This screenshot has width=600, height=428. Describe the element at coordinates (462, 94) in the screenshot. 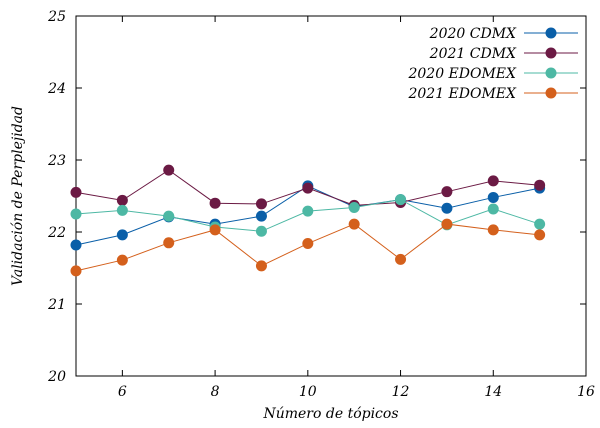

I see `legend-label: 2021 EDOMEX` at that location.